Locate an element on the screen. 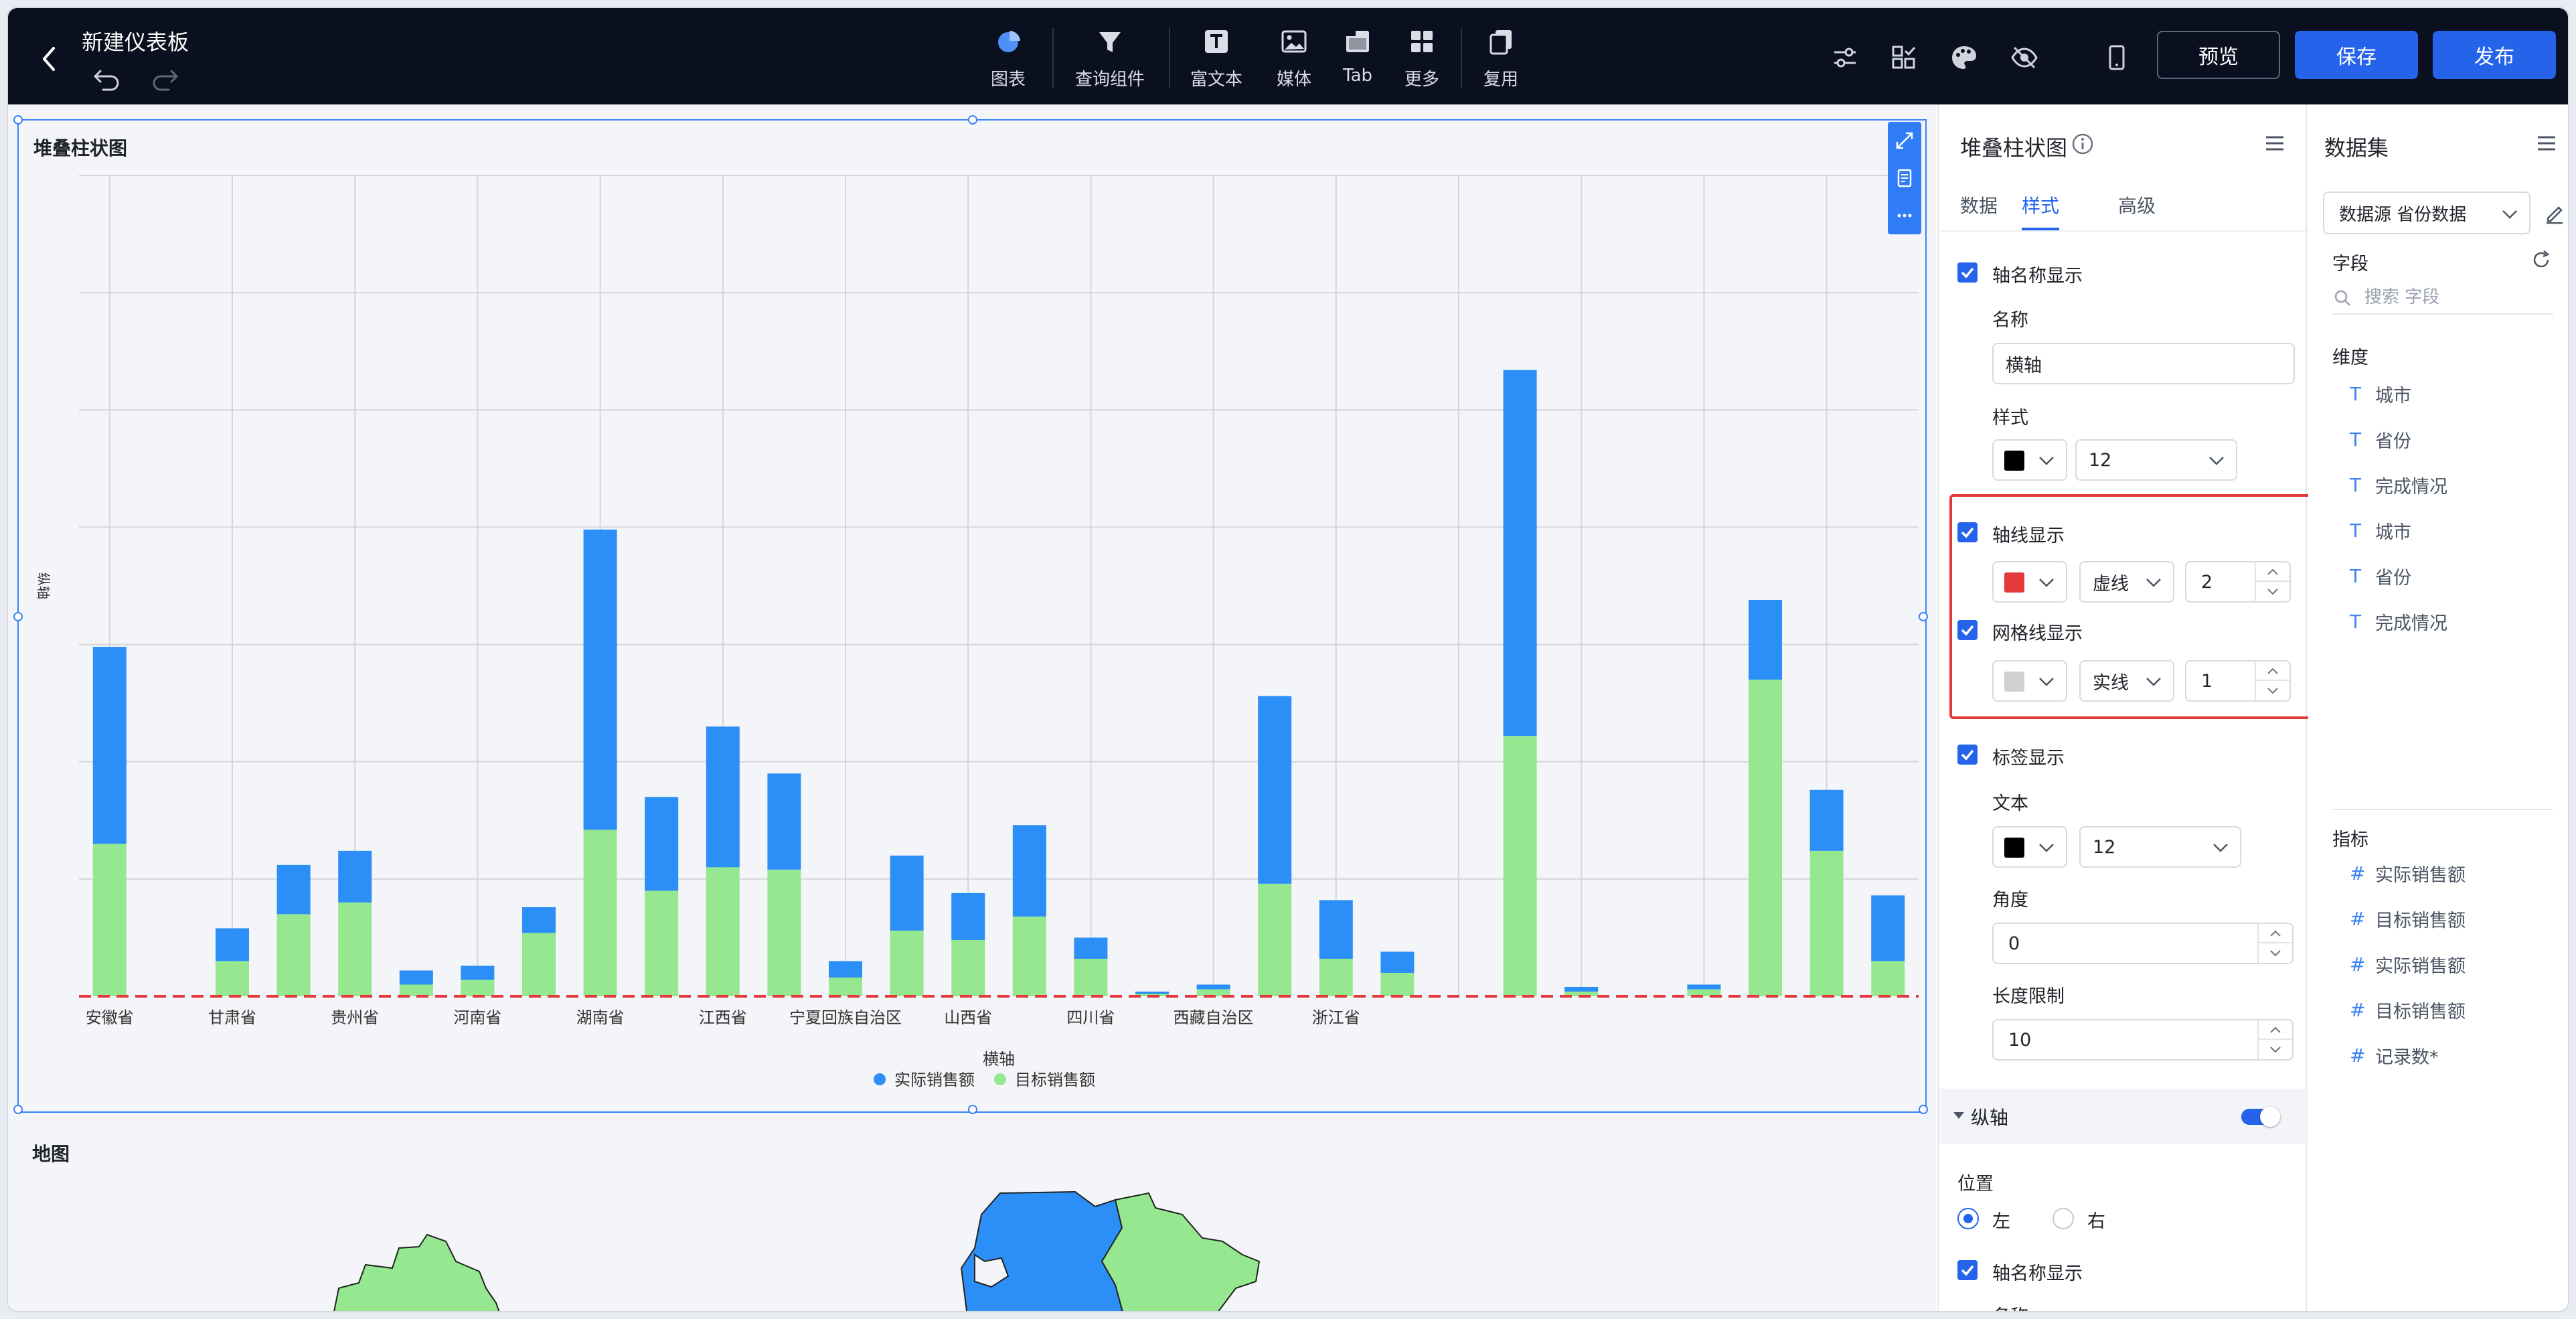 Image resolution: width=2576 pixels, height=1319 pixels. label-color-picker is located at coordinates (2030, 847).